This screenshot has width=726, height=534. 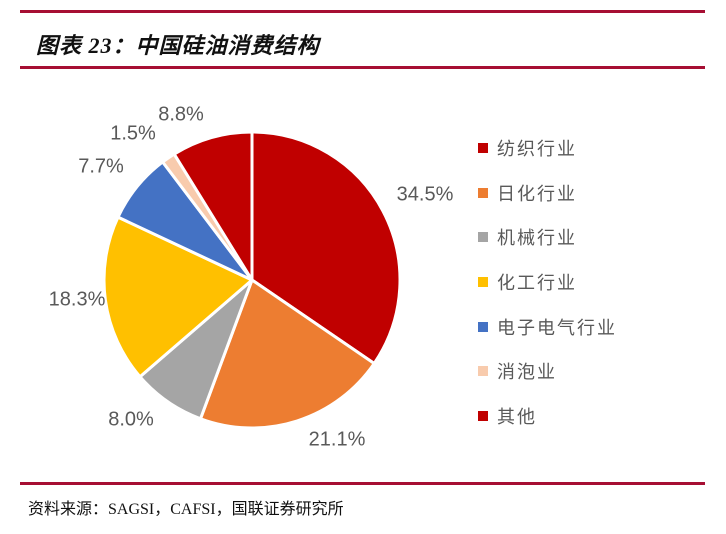 I want to click on legend-label: 机械行业, so click(x=537, y=238).